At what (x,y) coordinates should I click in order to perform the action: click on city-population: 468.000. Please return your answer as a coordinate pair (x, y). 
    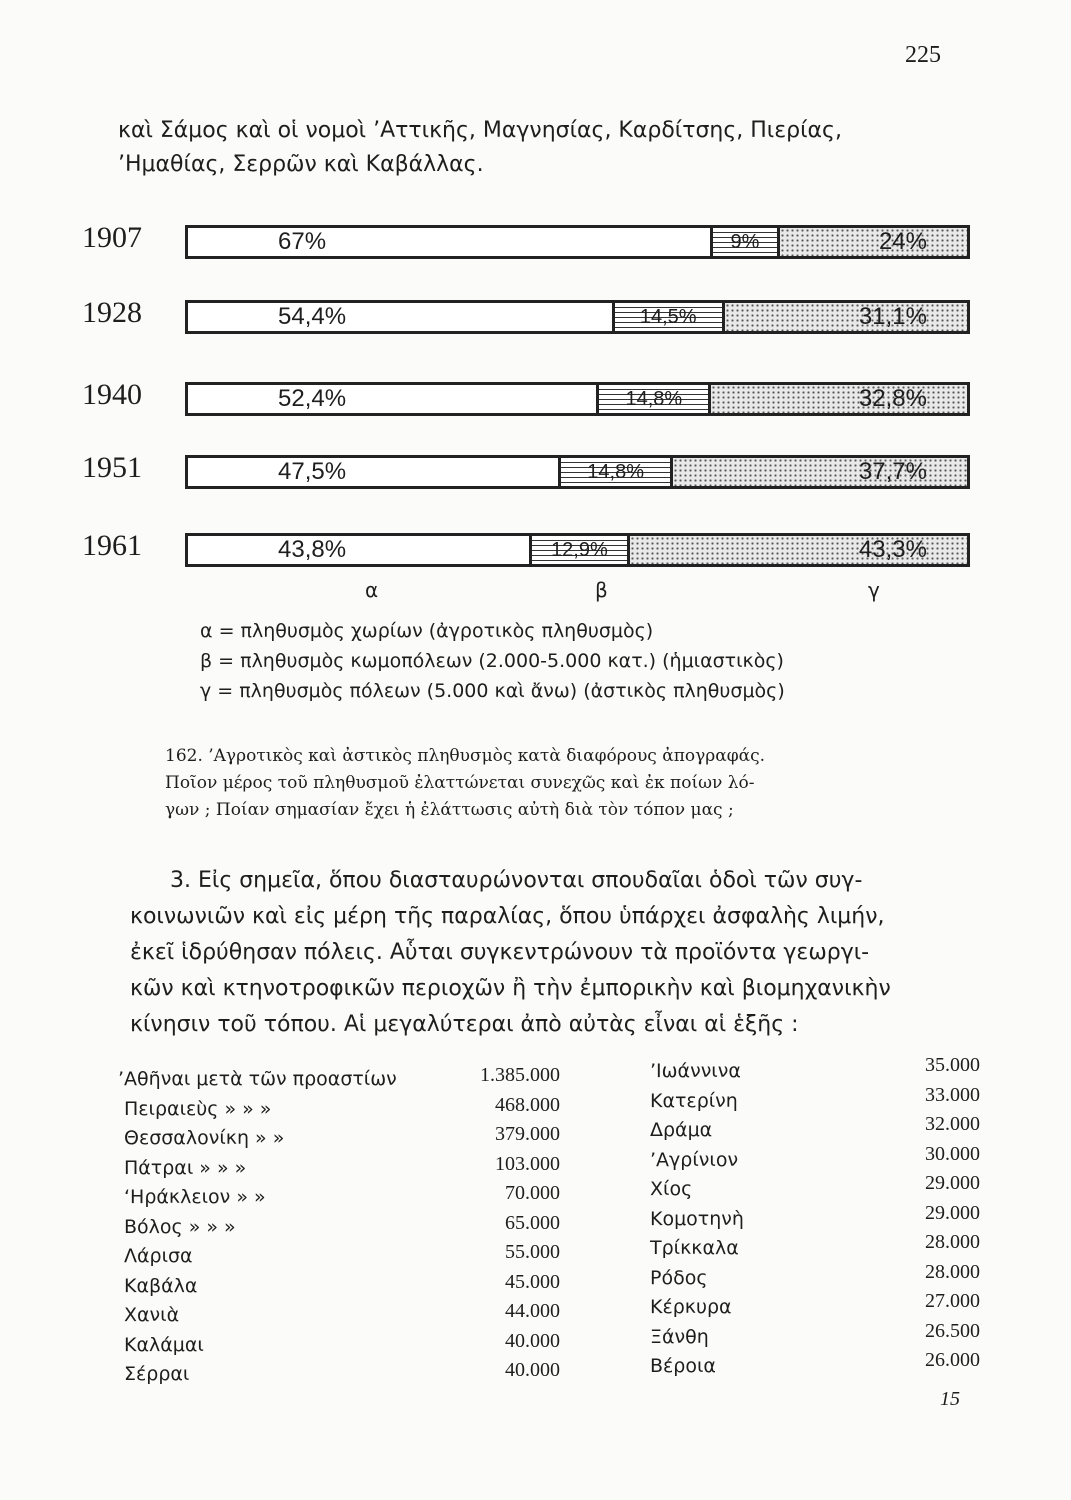
    Looking at the image, I should click on (527, 1104).